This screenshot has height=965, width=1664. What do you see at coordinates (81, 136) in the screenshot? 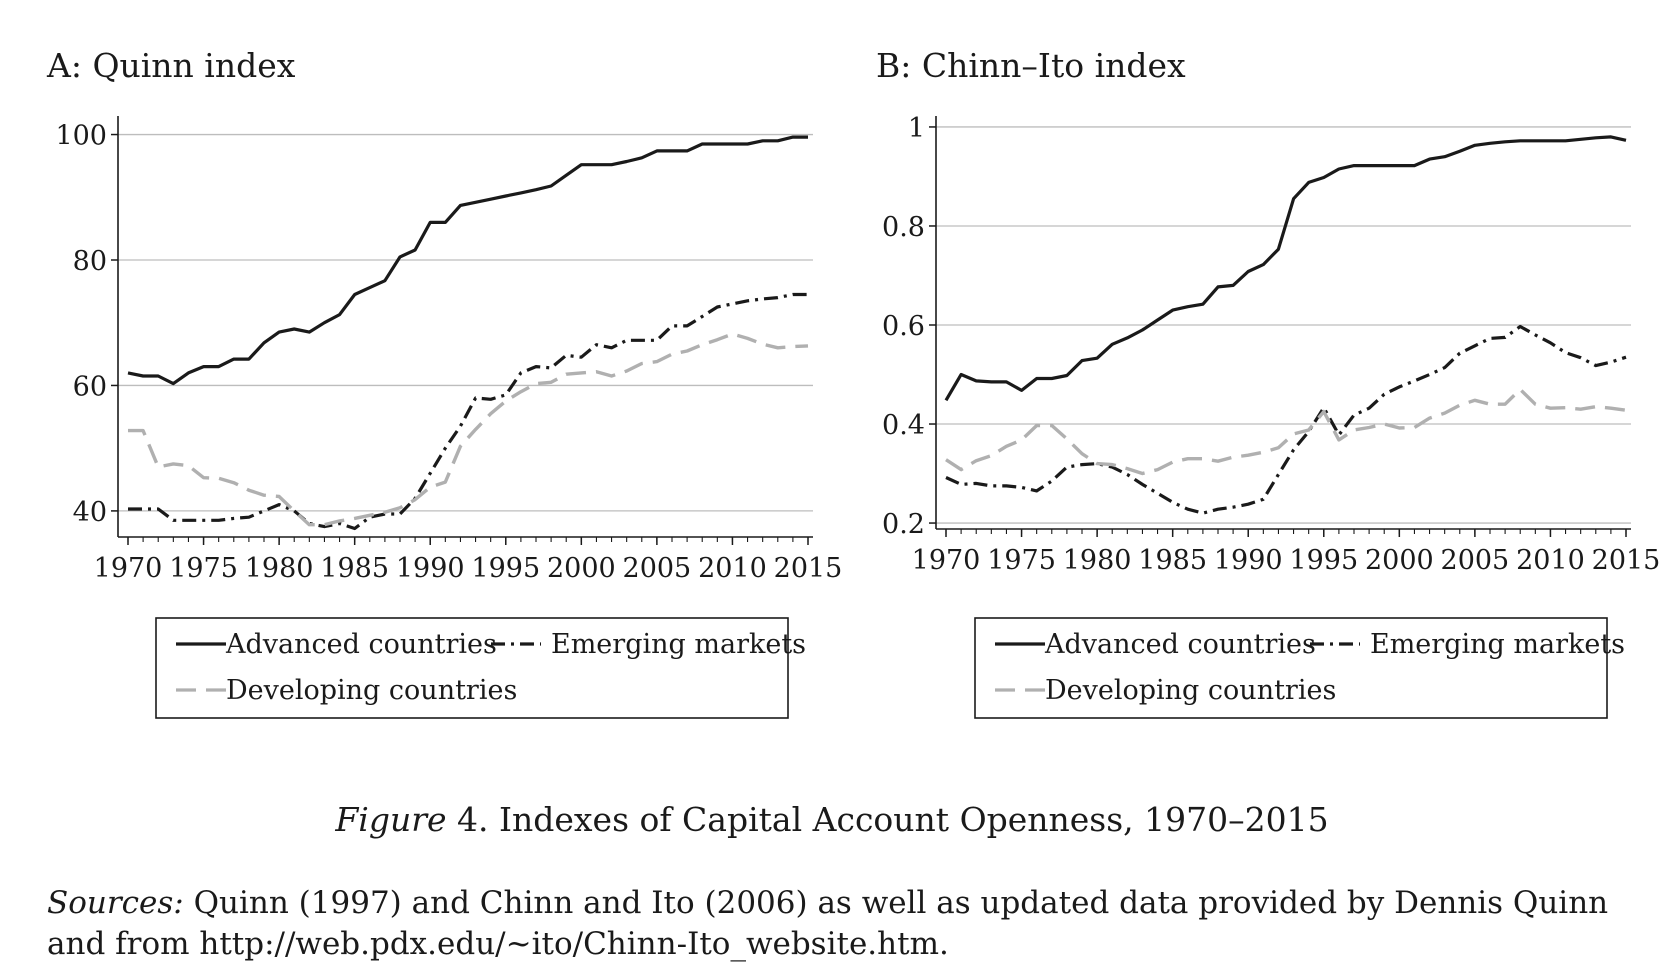
I see `y-tick-label: 100` at bounding box center [81, 136].